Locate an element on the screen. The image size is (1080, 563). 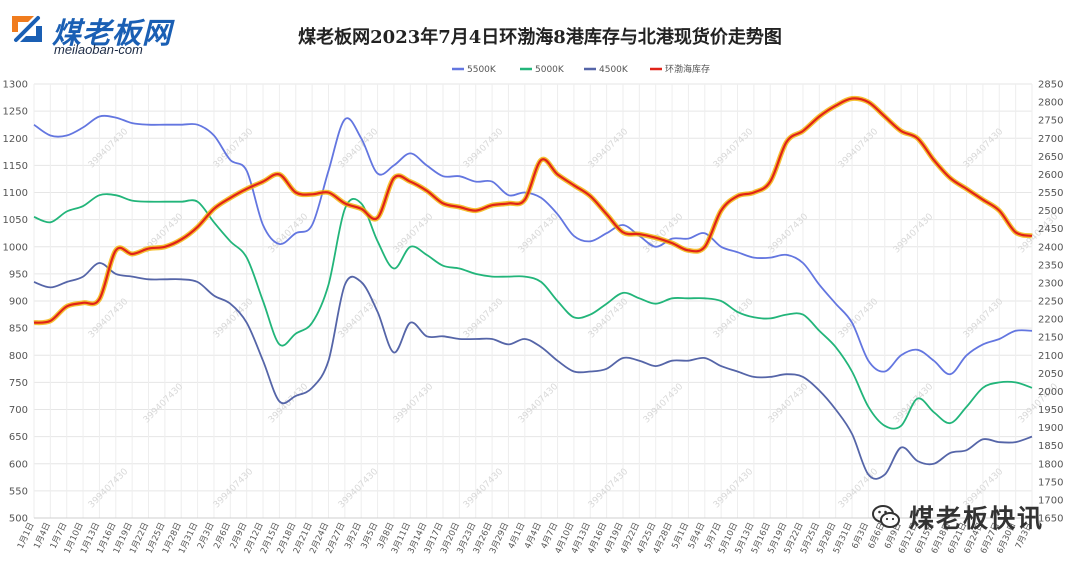
wechat-badge: 煤老板快讯 is located at coordinates (957, 517).